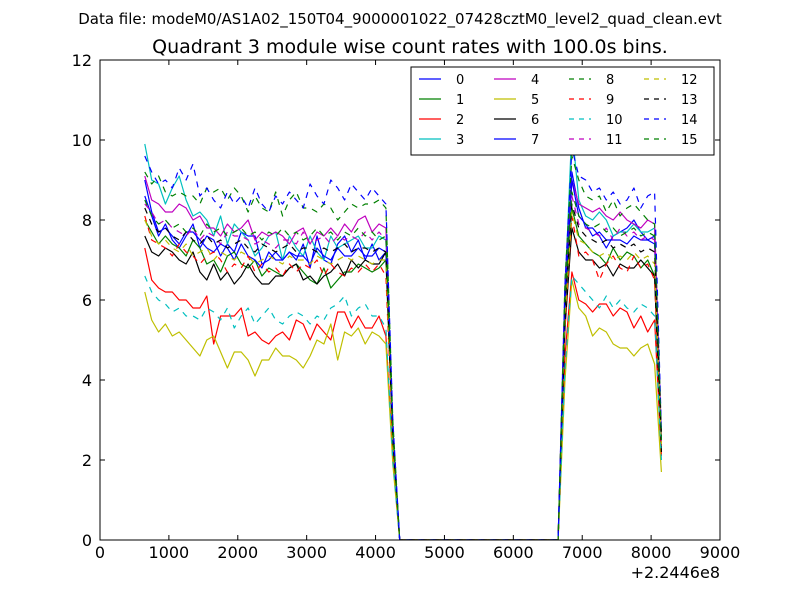 The image size is (800, 600). I want to click on legend-label-2: 2, so click(460, 120).